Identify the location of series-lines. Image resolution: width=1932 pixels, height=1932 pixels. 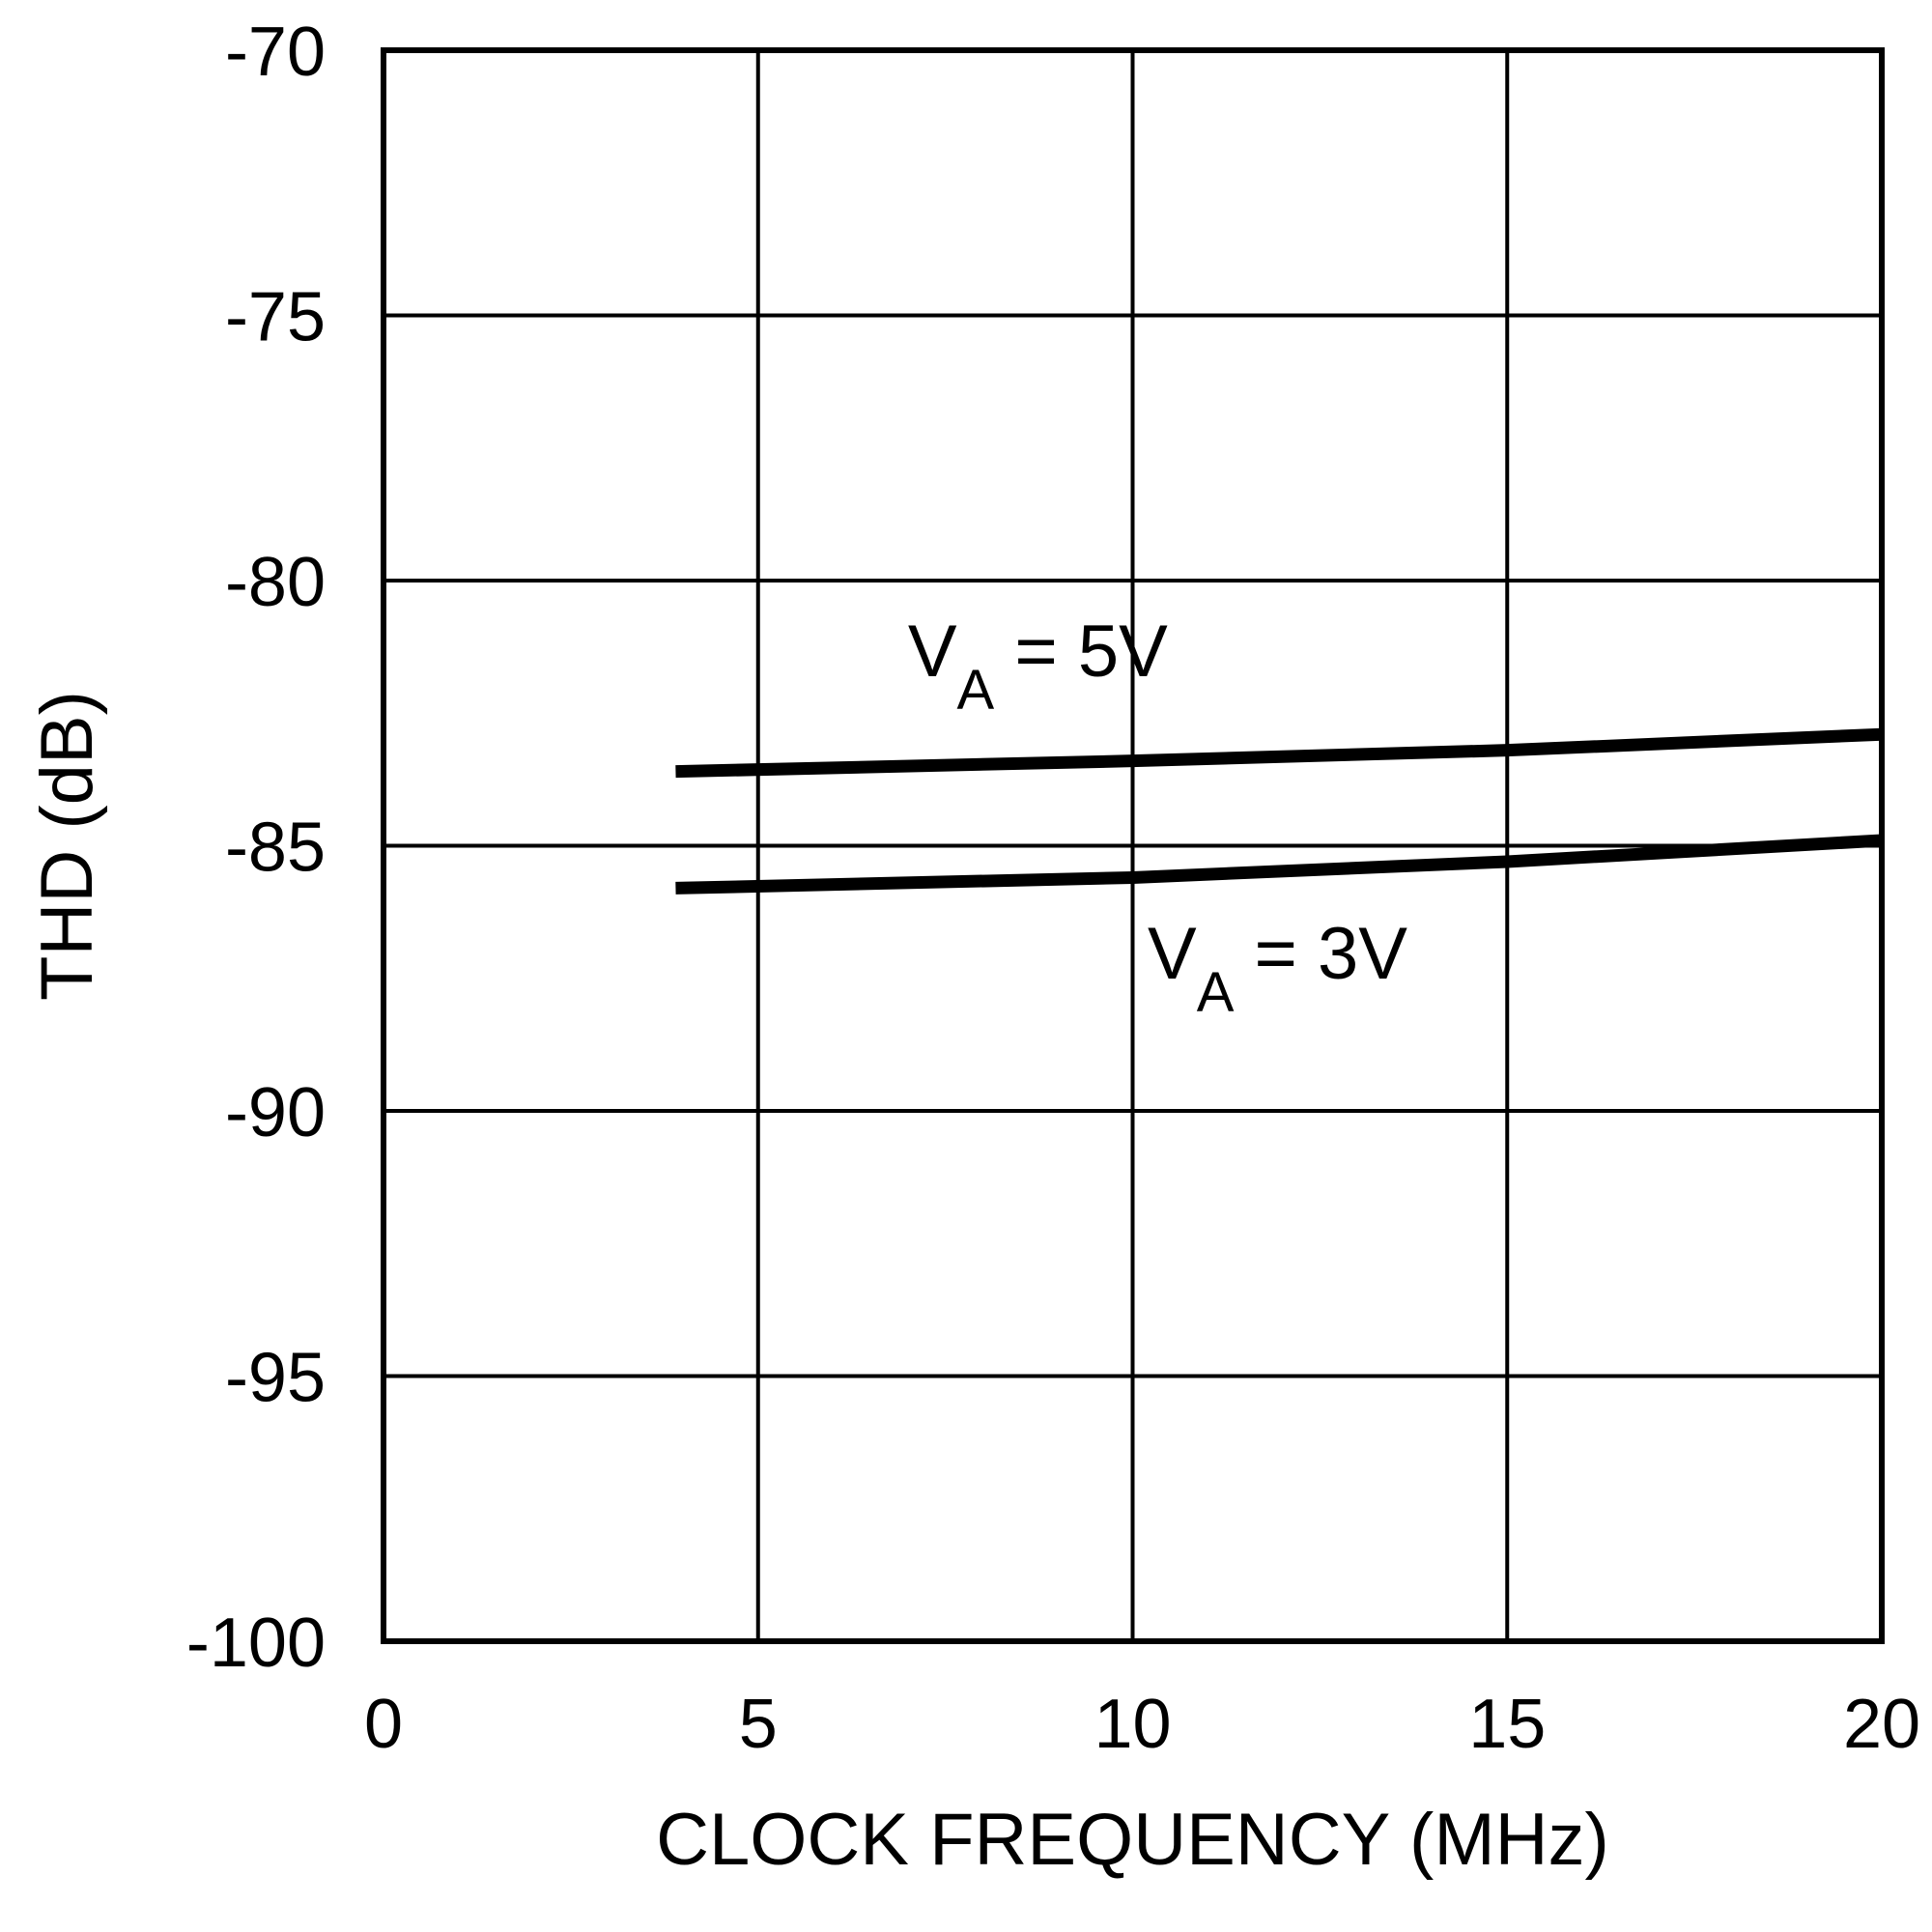
(1279, 811).